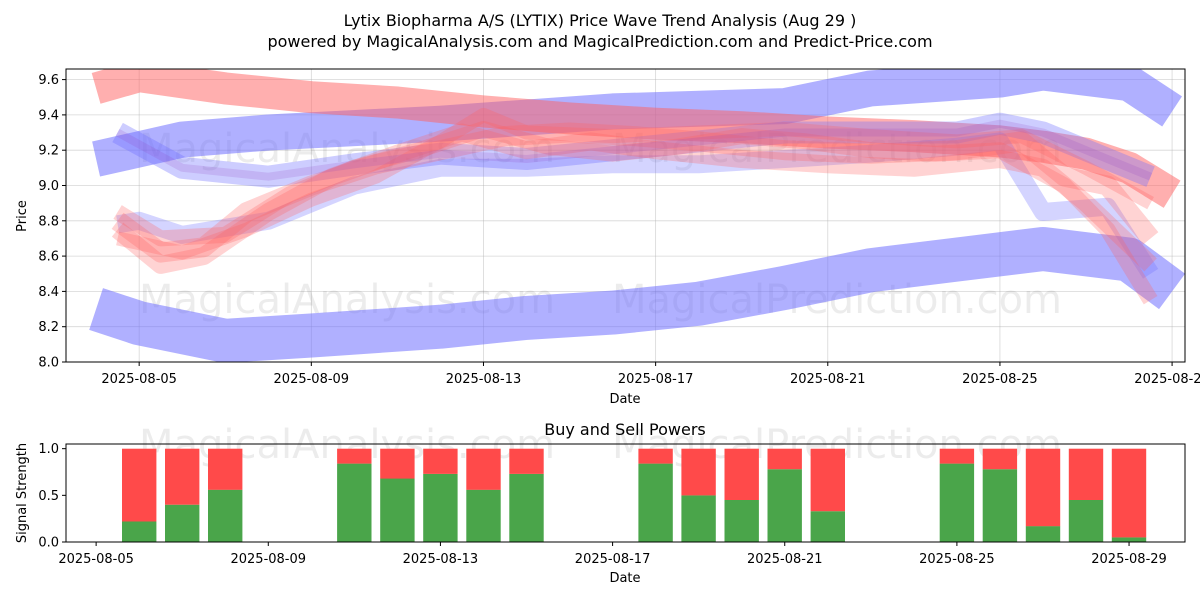 This screenshot has height=600, width=1200. I want to click on main-x-tick-label: 2025-08-29, so click(1167, 379).